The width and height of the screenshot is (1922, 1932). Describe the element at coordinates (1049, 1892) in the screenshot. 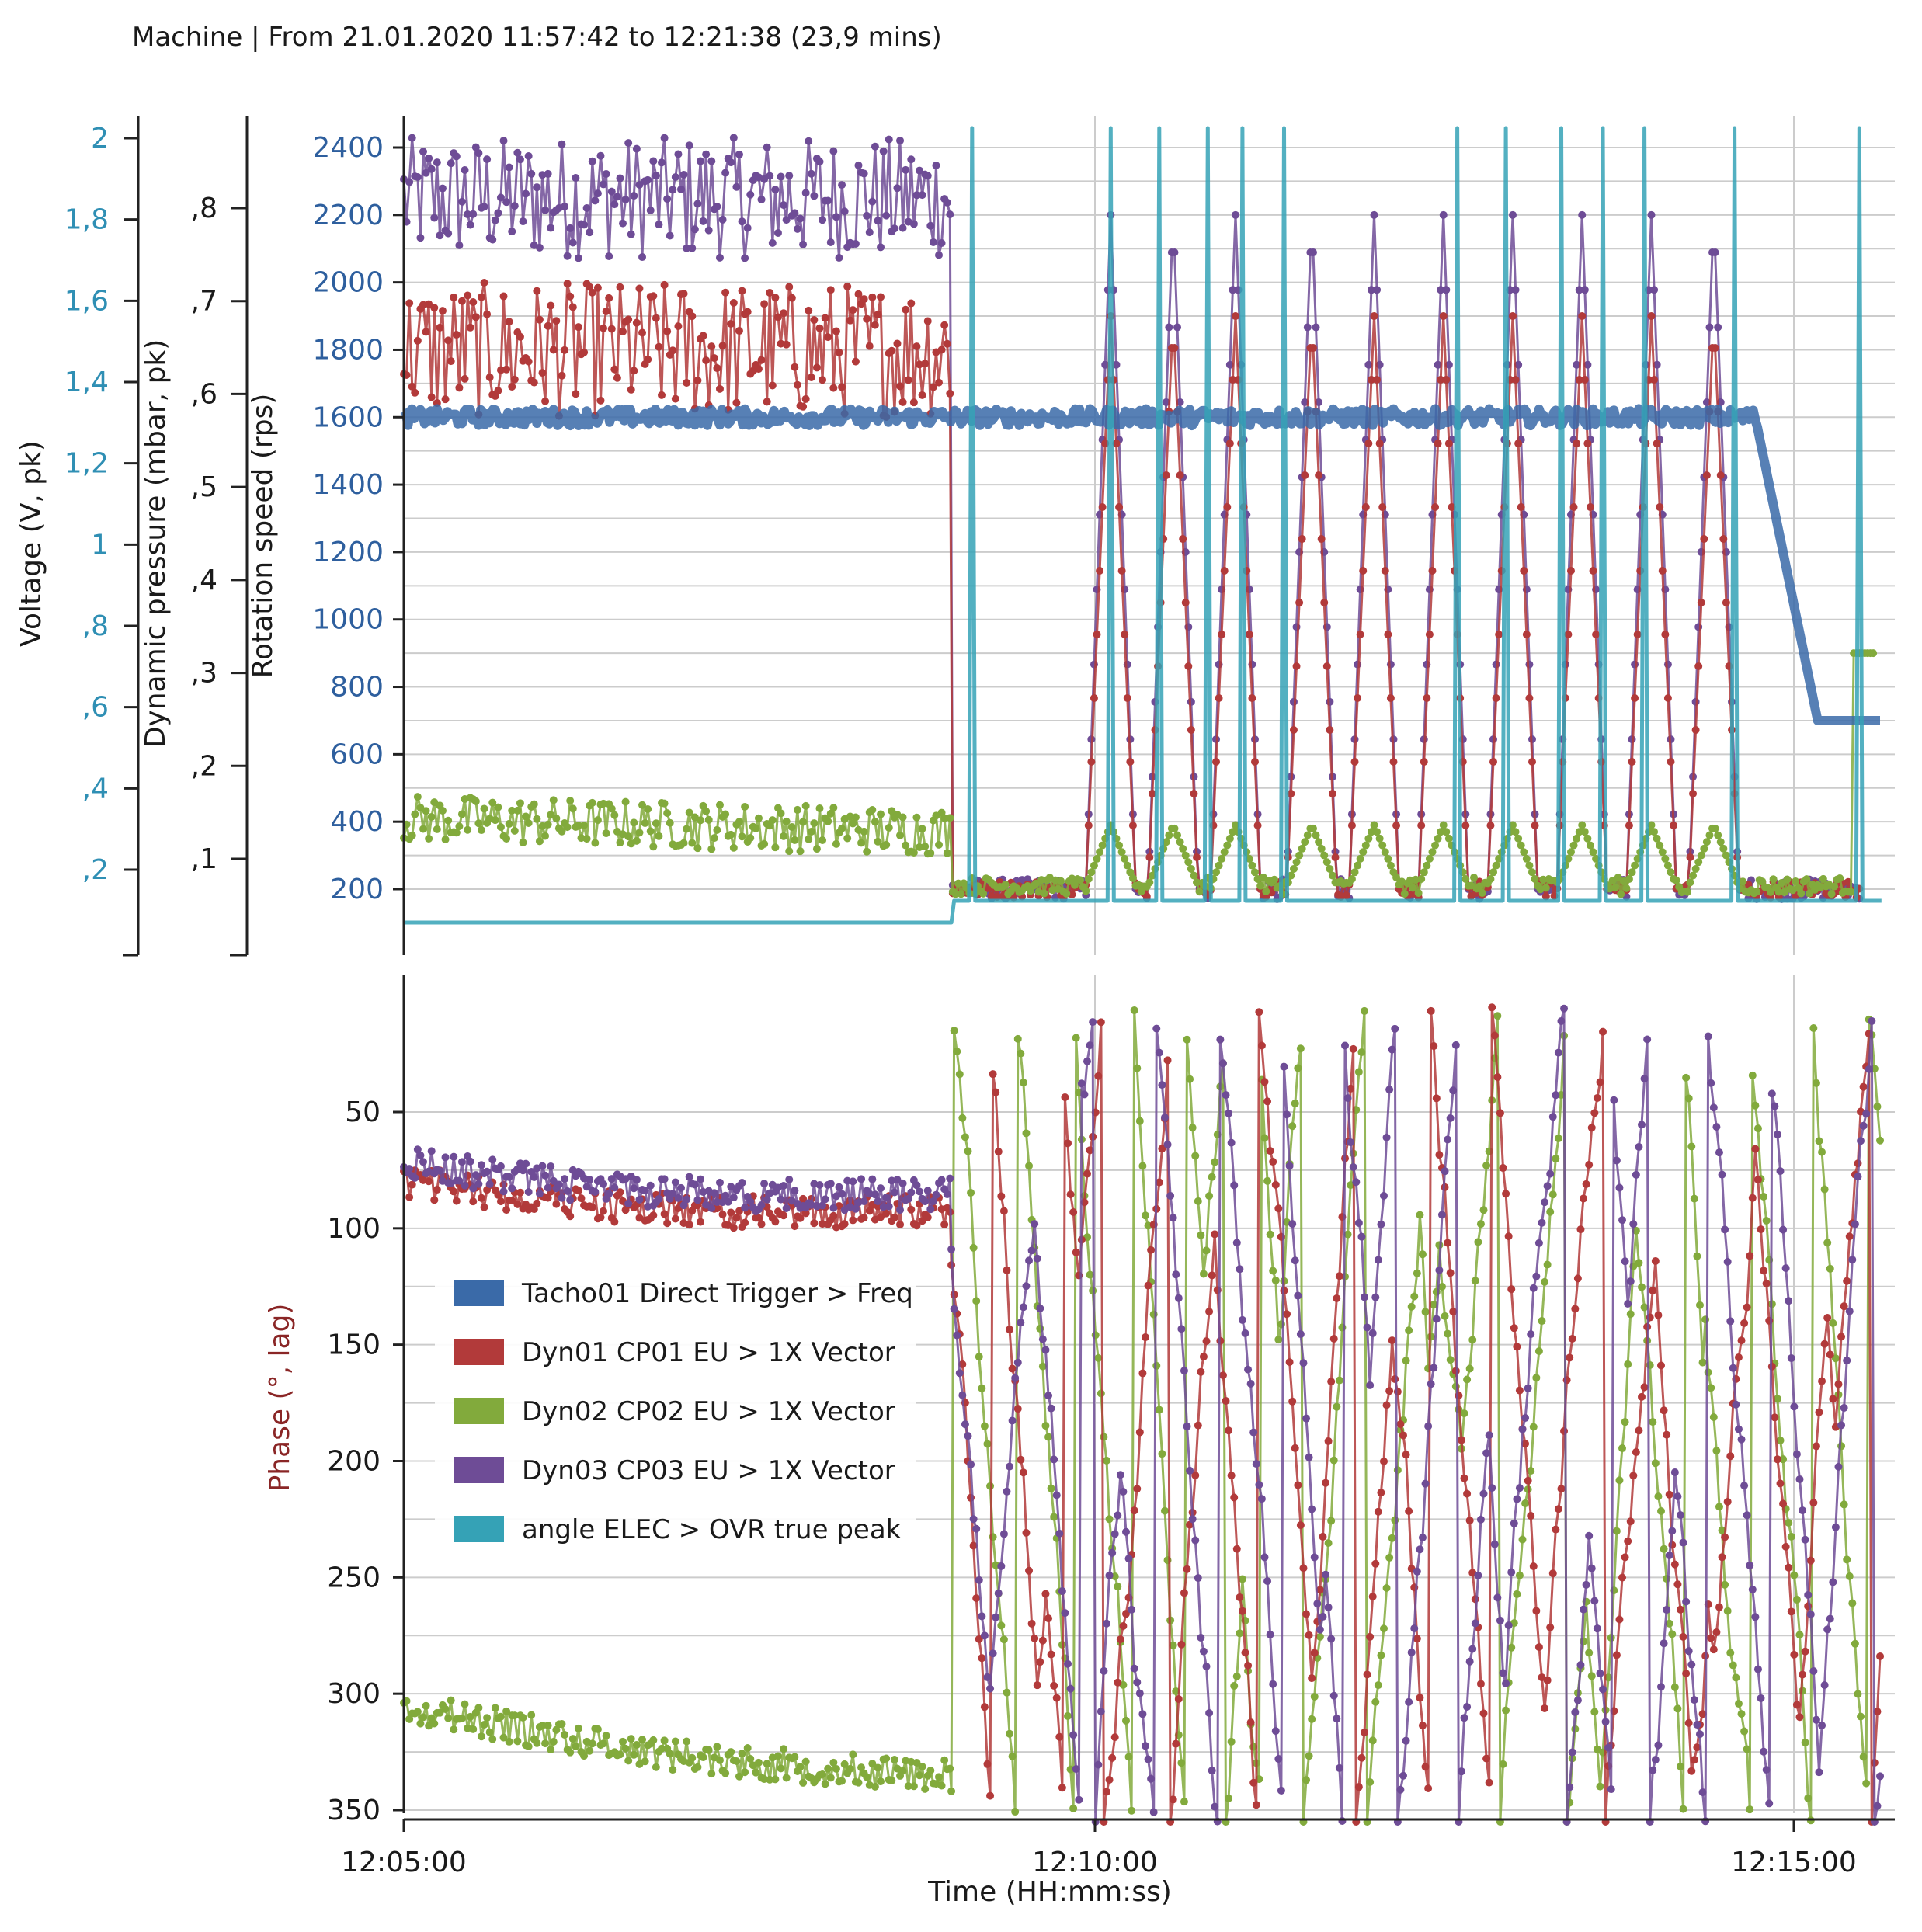

I see `time-axis-title: Time (HH:mm:ss)` at that location.